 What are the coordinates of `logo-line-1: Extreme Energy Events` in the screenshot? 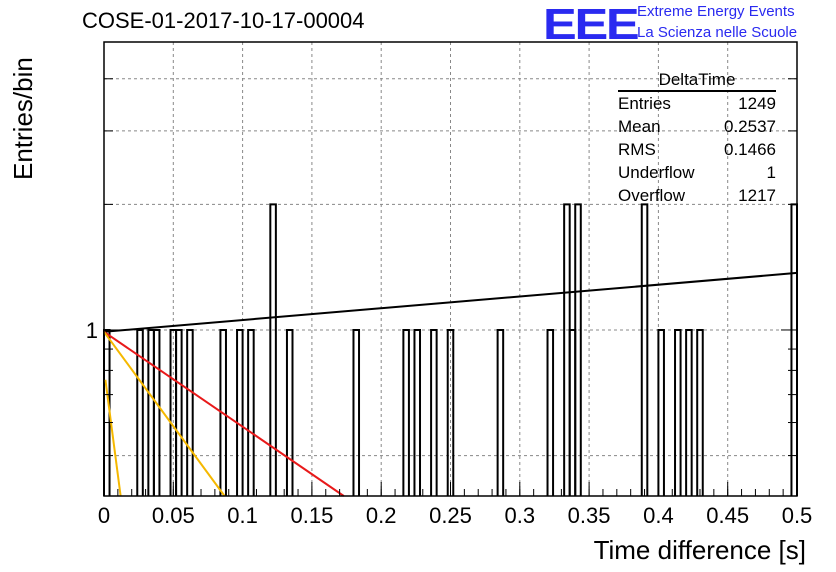 It's located at (716, 11).